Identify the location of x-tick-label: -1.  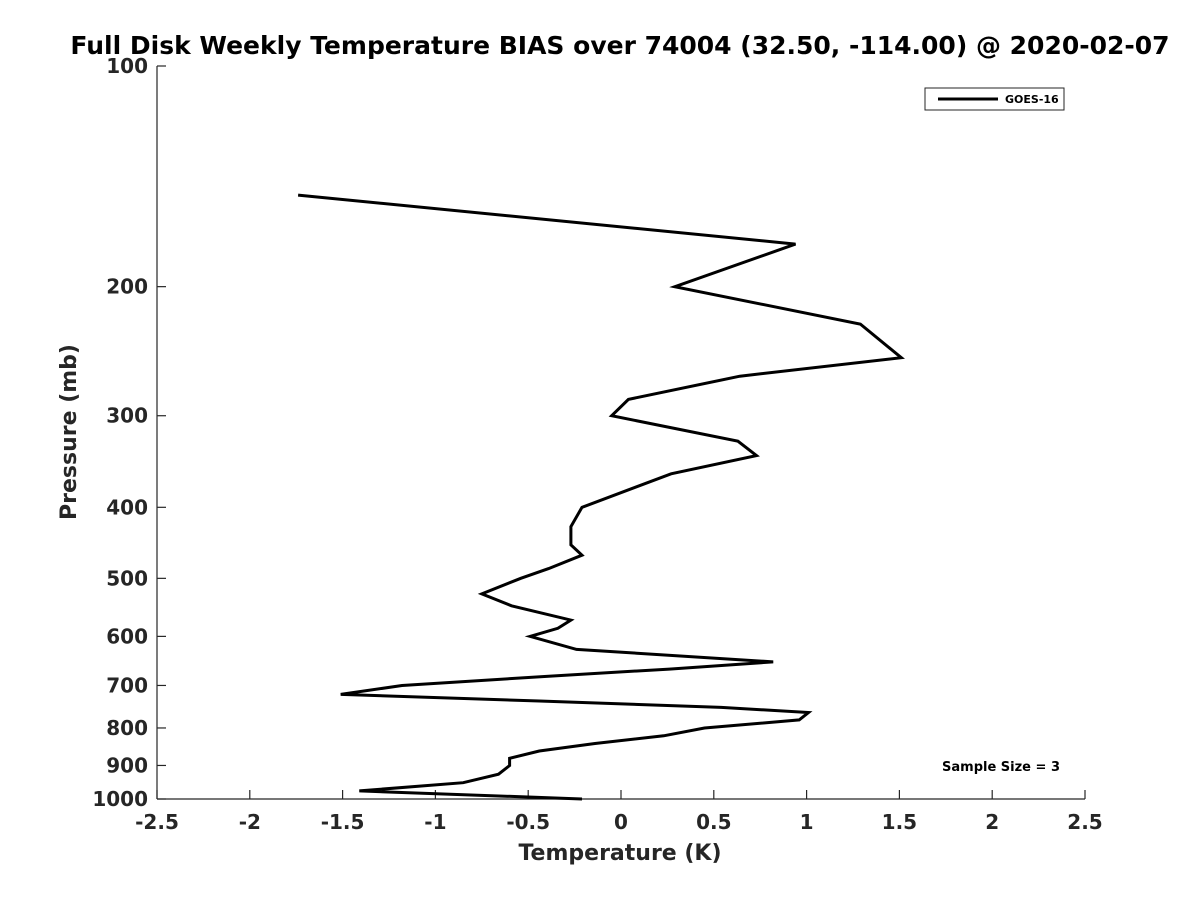
(435, 822).